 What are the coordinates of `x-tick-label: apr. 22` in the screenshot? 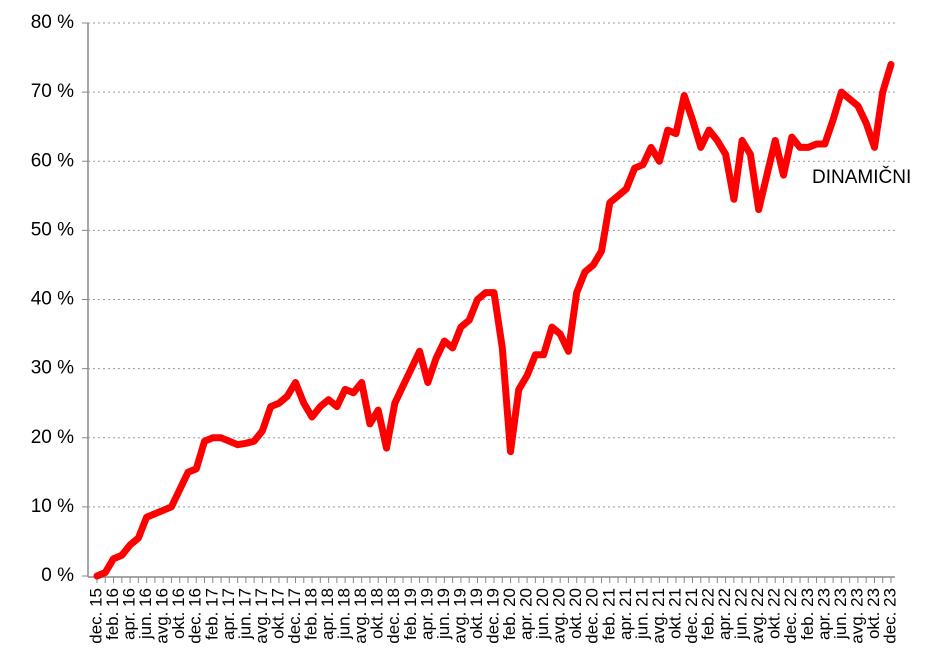 It's located at (724, 614).